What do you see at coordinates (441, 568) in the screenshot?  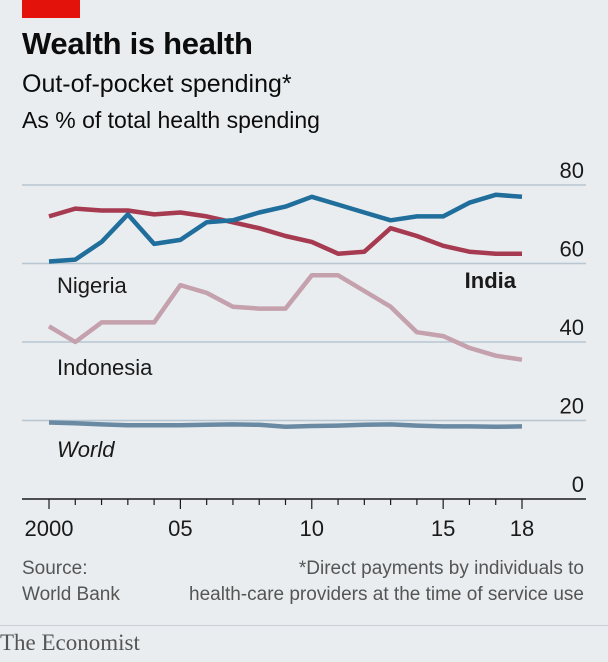 I see `footnote-line-1: *Direct payments by individuals to` at bounding box center [441, 568].